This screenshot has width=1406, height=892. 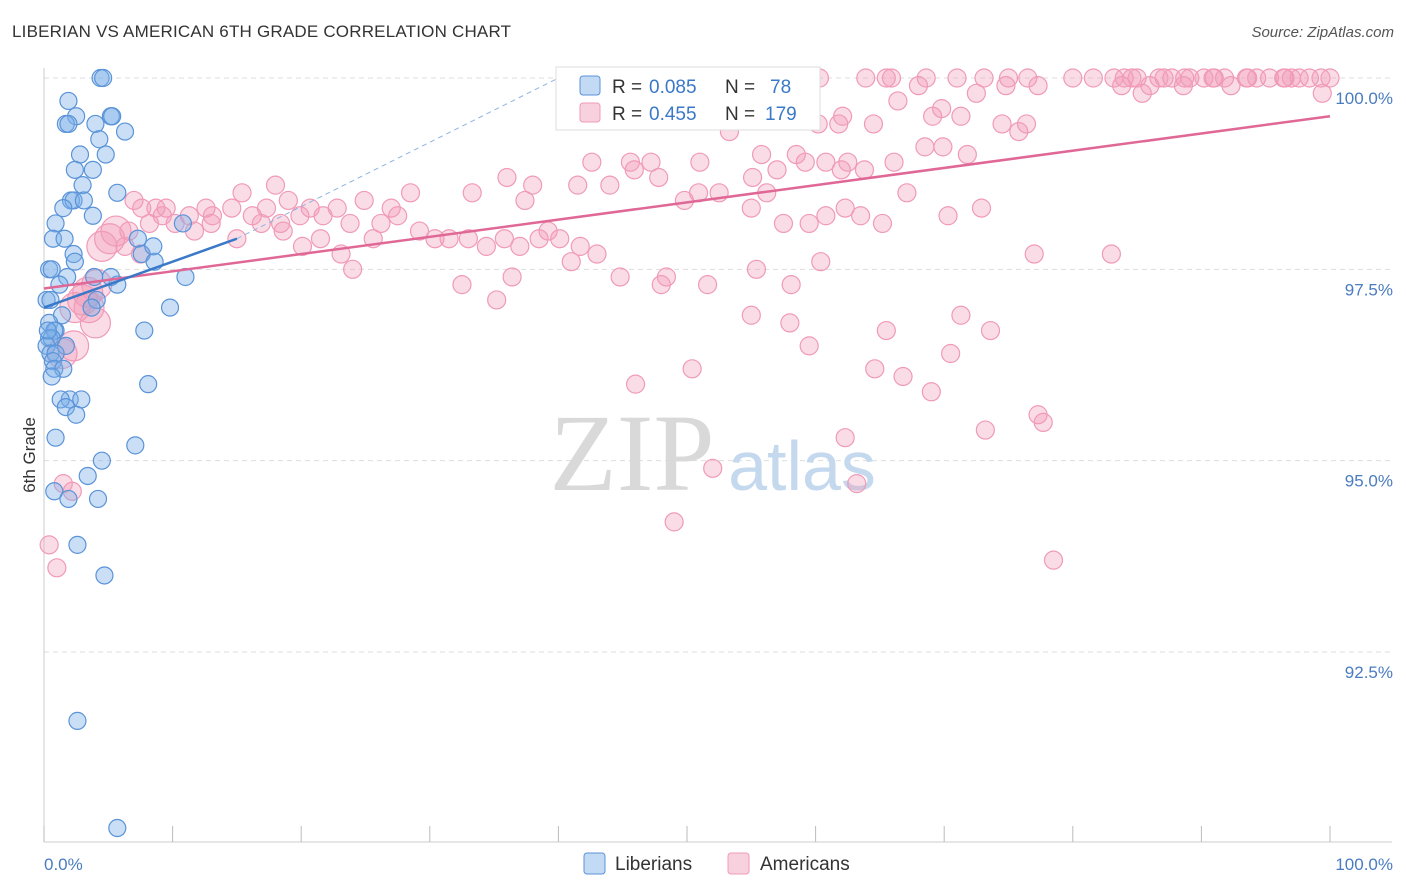 I want to click on stats-legend-blue-r-label: R =, so click(x=627, y=87).